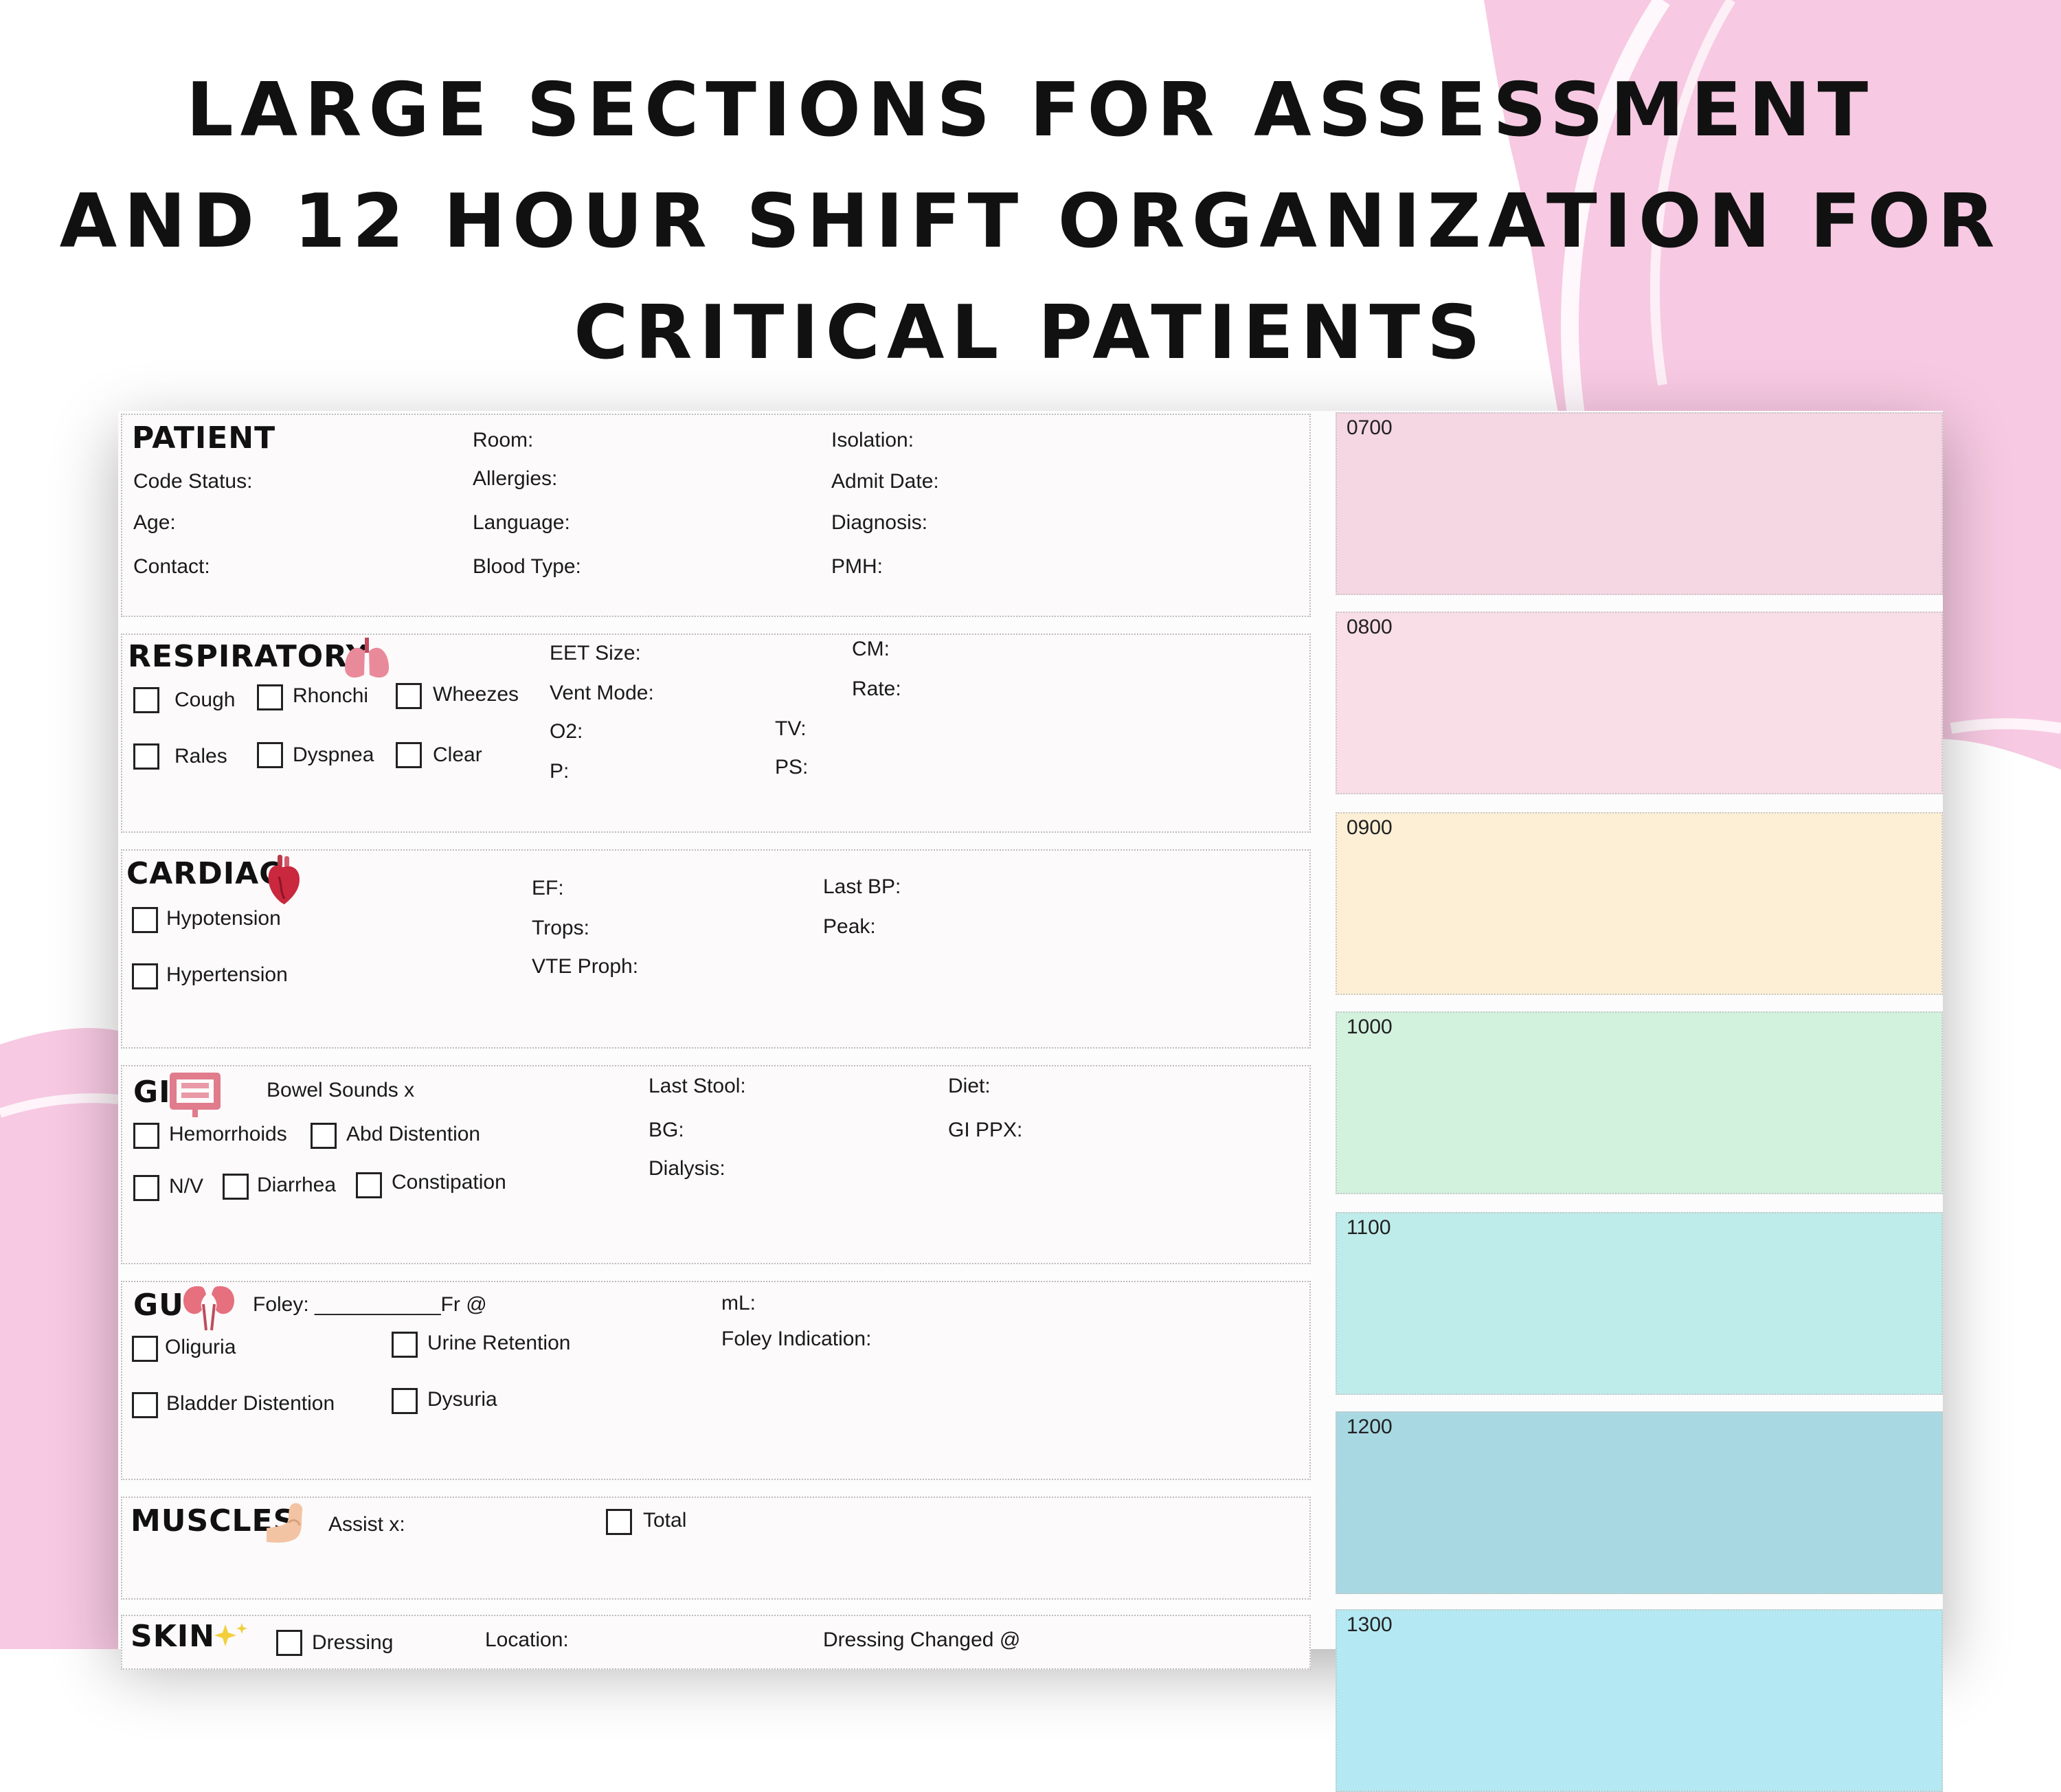 This screenshot has width=2061, height=1792. What do you see at coordinates (560, 771) in the screenshot?
I see `p-label: P:` at bounding box center [560, 771].